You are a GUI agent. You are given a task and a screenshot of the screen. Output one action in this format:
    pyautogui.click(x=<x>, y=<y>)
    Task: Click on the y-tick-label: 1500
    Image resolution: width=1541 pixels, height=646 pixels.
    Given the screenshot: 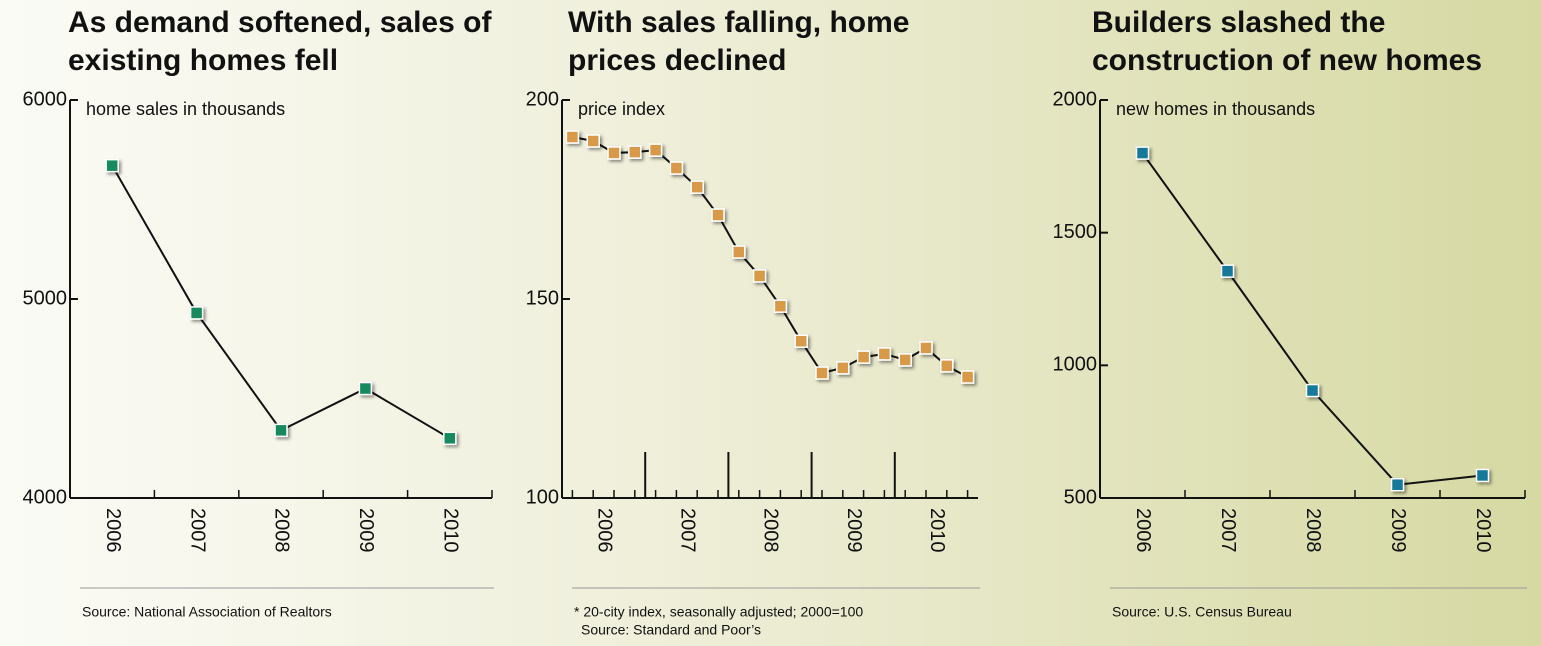 What is the action you would take?
    pyautogui.click(x=1075, y=232)
    